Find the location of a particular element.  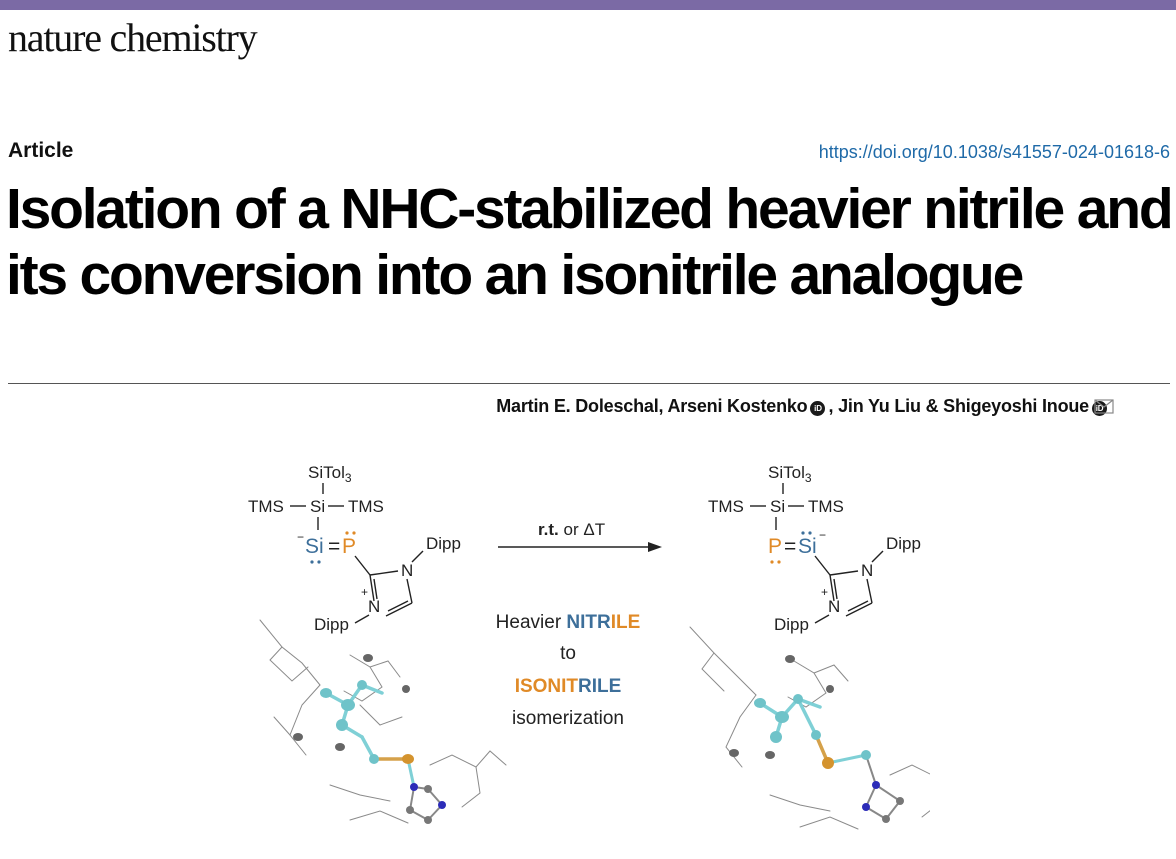

caption-line-1: Heavier NITRILE is located at coordinates (568, 622).